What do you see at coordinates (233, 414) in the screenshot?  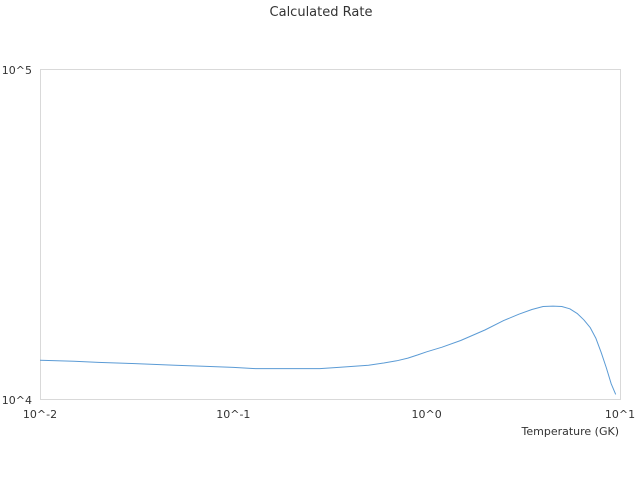 I see `x-tick-label: 10^-1` at bounding box center [233, 414].